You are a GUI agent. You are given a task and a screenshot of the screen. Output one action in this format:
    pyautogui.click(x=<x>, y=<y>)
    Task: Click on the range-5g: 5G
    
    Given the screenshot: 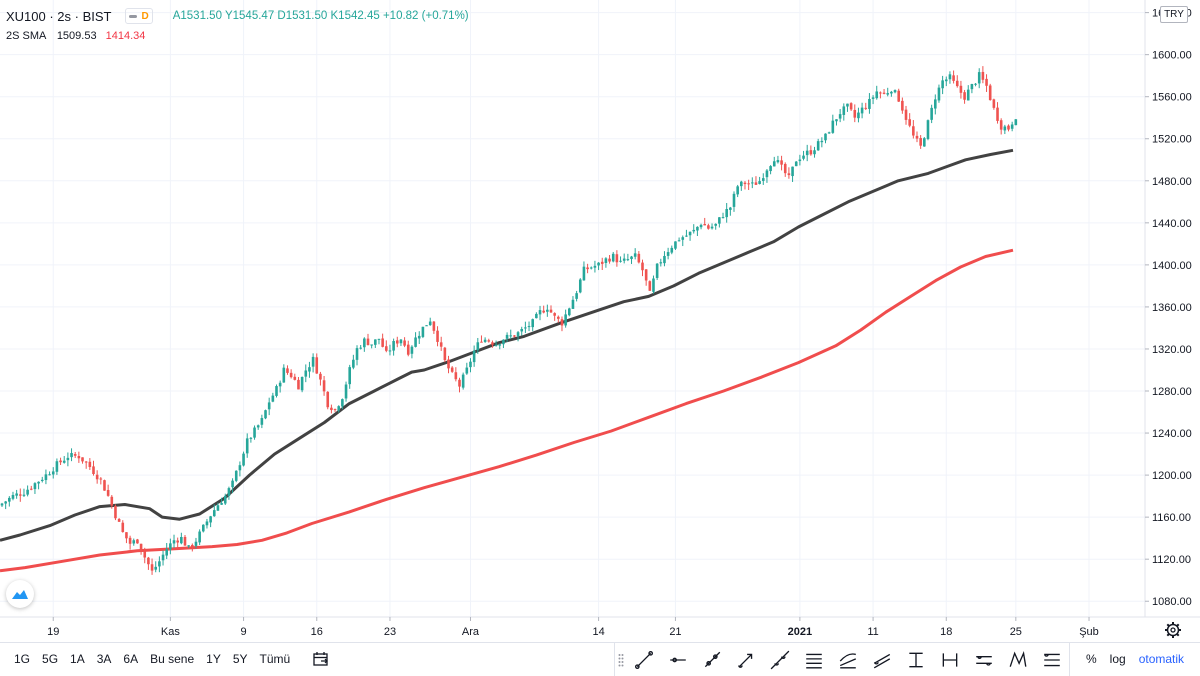 What is the action you would take?
    pyautogui.click(x=50, y=659)
    